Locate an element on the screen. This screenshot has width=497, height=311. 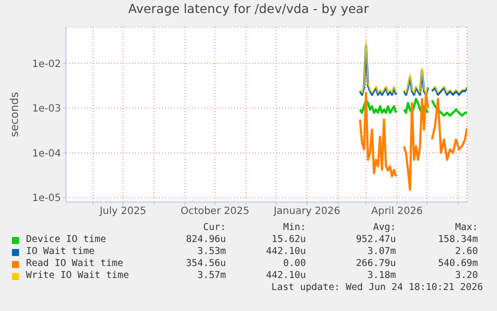
text: 3.18m is located at coordinates (381, 276).